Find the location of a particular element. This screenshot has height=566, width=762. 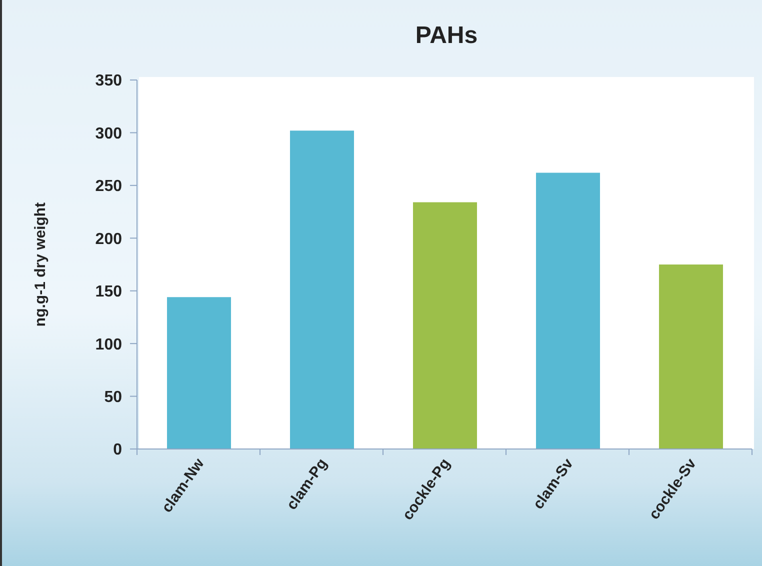

y-tick-label: 300 is located at coordinates (108, 133).